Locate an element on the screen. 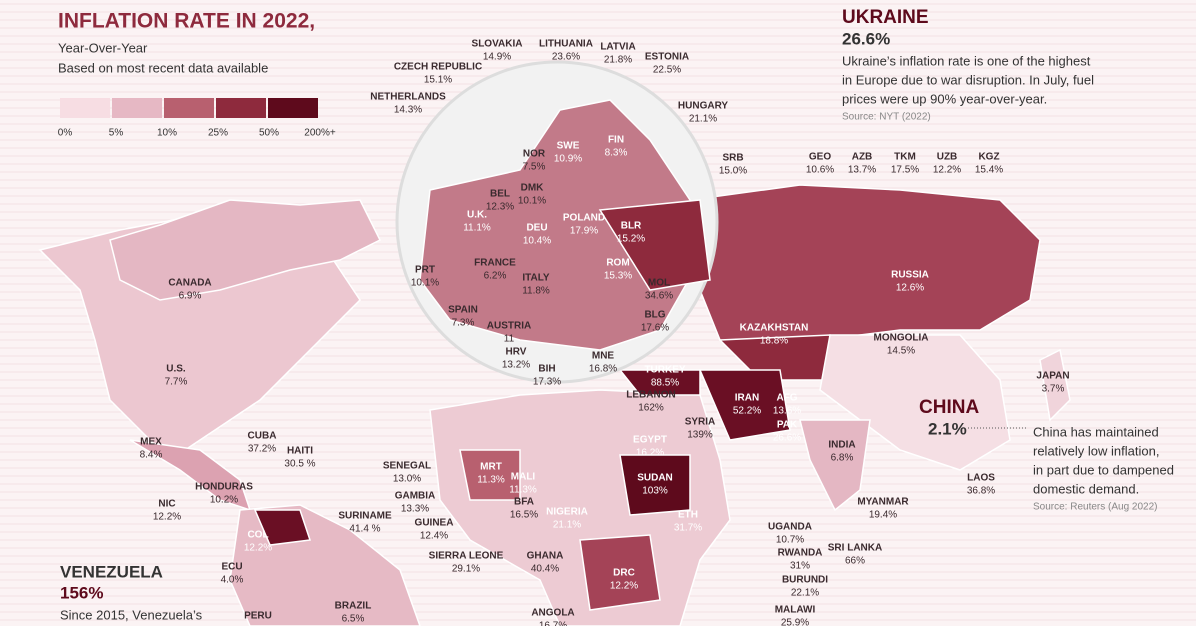  country-value: 10.9% is located at coordinates (568, 159).